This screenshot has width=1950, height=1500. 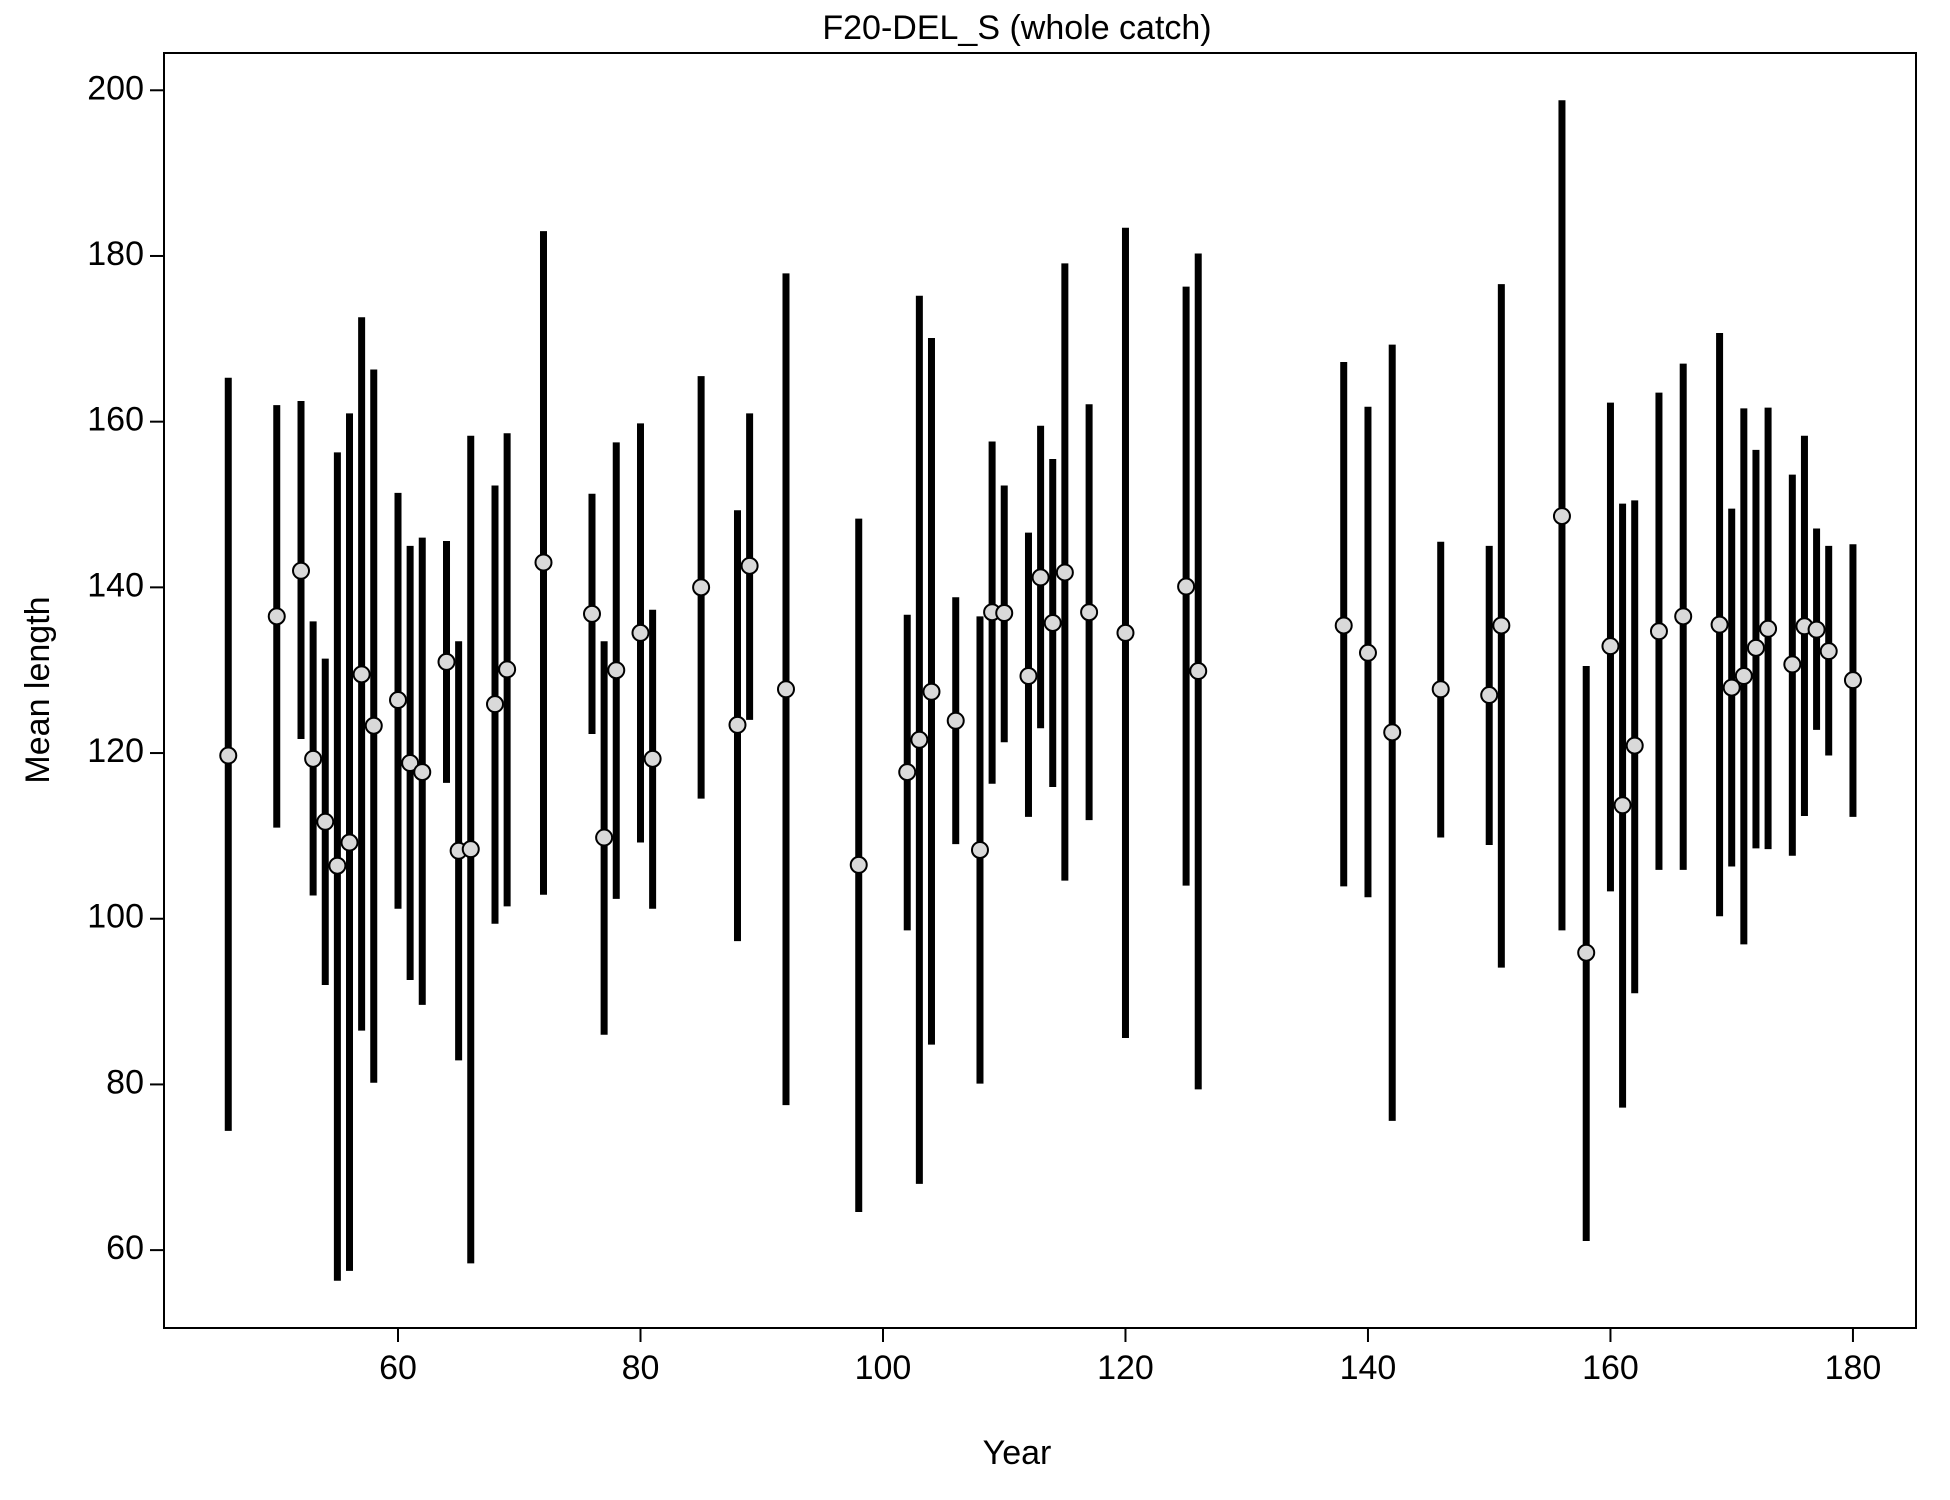 What do you see at coordinates (38, 689) in the screenshot?
I see `y-axis-label: Mean length` at bounding box center [38, 689].